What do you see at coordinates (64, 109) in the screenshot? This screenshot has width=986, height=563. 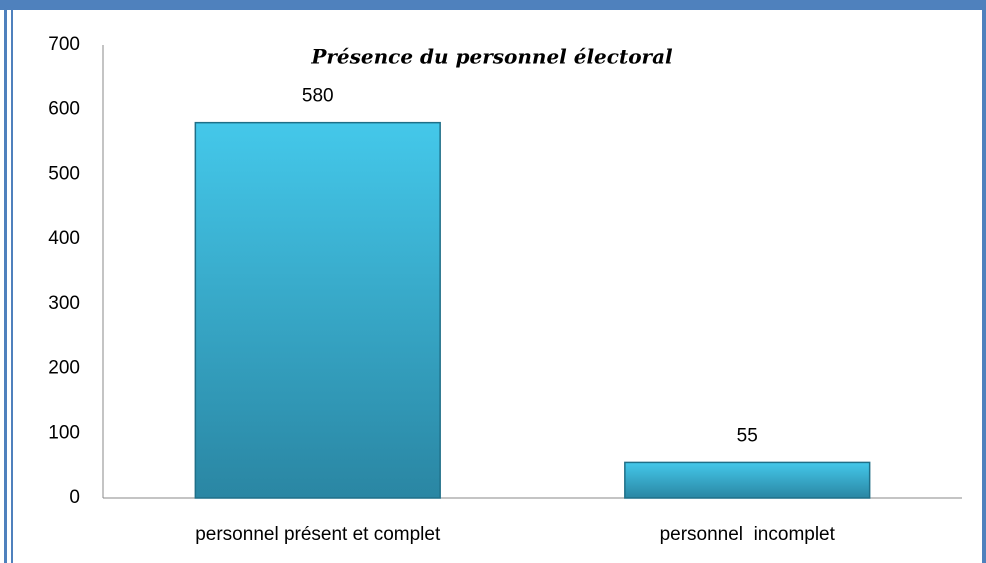 I see `y-tick-label: 600` at bounding box center [64, 109].